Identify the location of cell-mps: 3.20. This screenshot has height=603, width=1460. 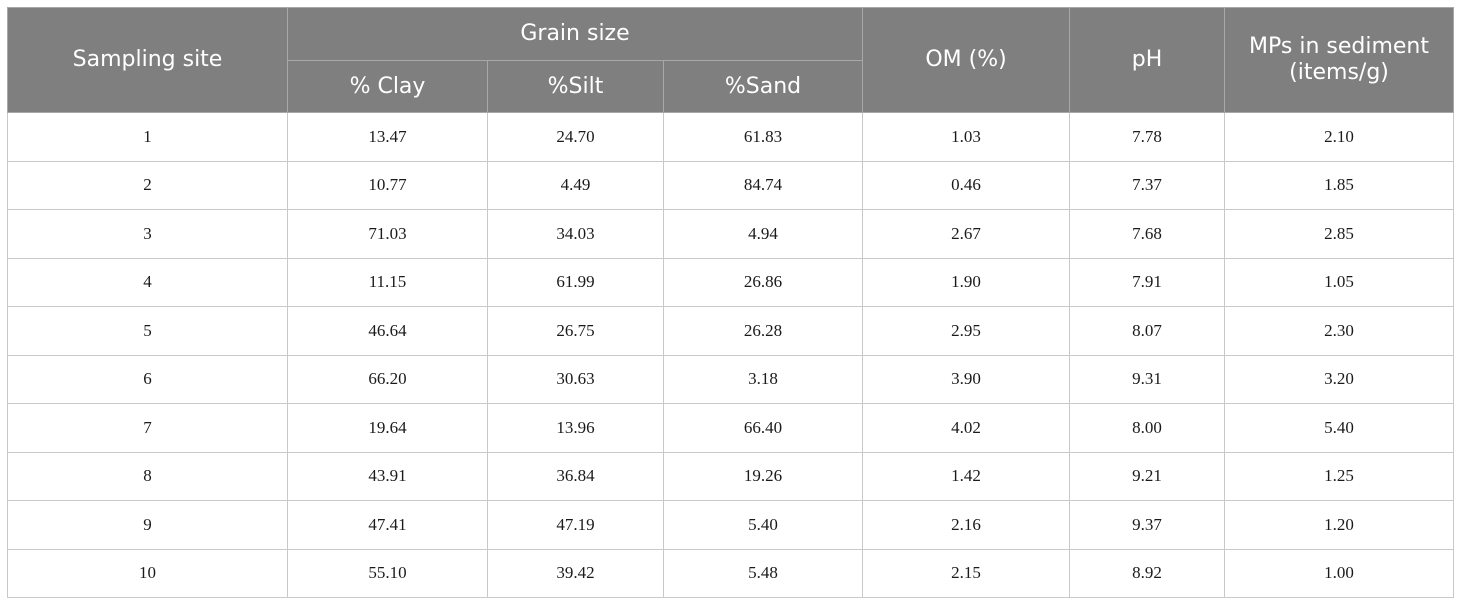
(1339, 379).